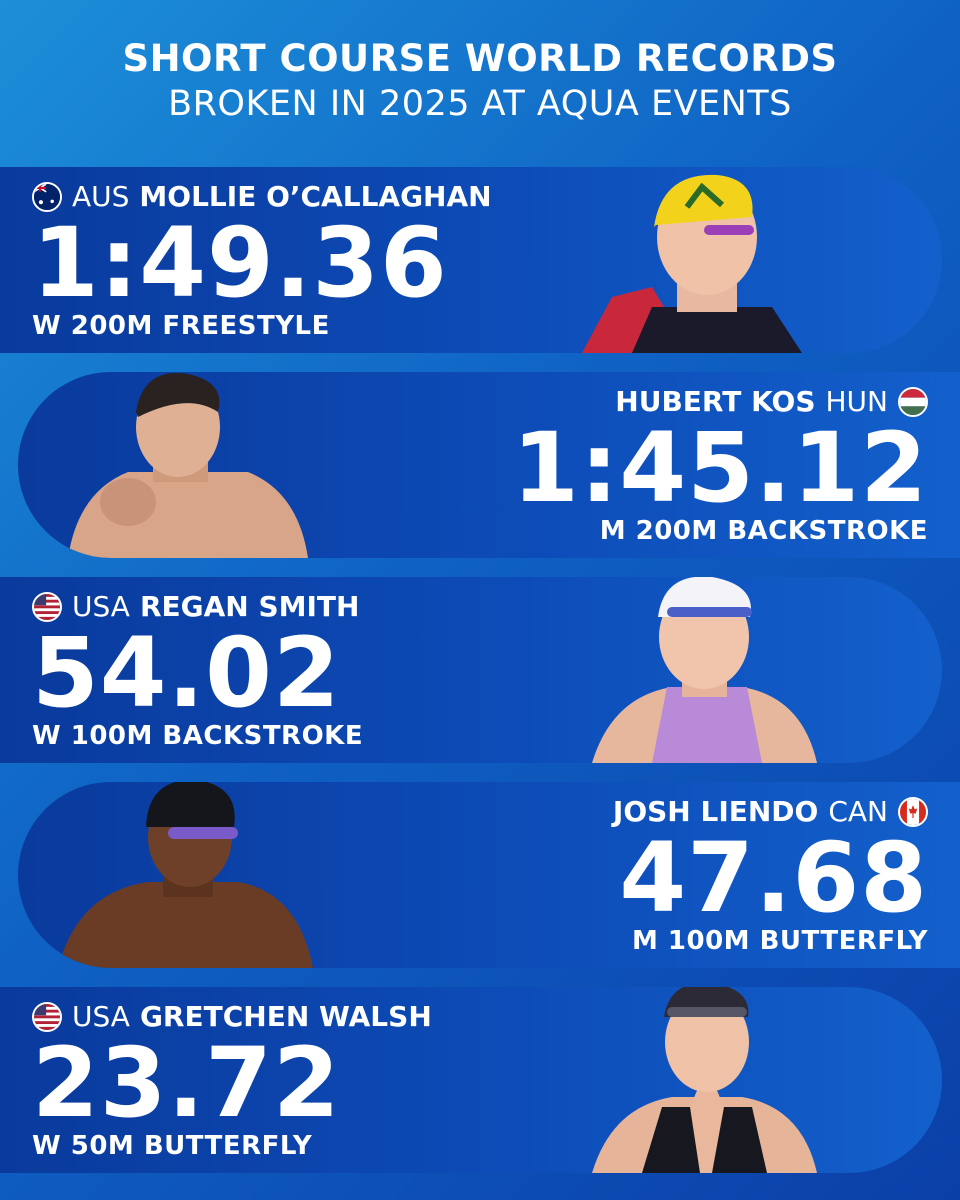 The image size is (960, 1200). What do you see at coordinates (715, 401) in the screenshot?
I see `athlete-name: HUBERT KOS` at bounding box center [715, 401].